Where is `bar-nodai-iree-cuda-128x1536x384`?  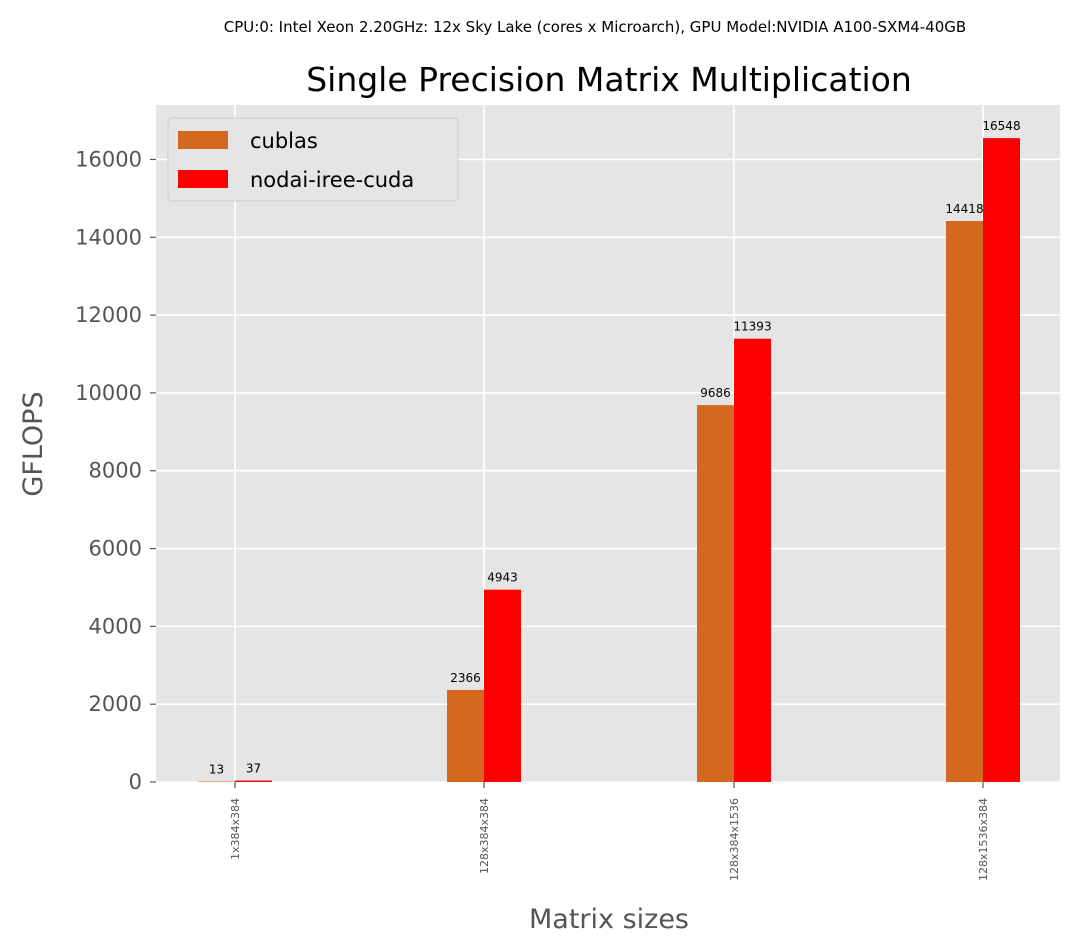 bar-nodai-iree-cuda-128x1536x384 is located at coordinates (1001, 460).